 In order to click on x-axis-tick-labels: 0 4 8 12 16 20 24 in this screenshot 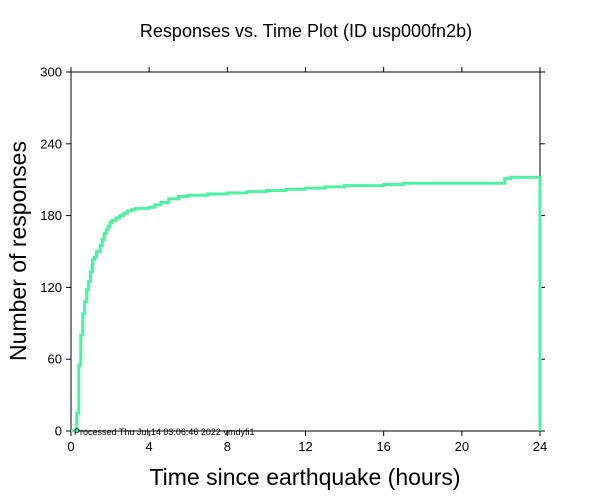, I will do `click(307, 446)`.